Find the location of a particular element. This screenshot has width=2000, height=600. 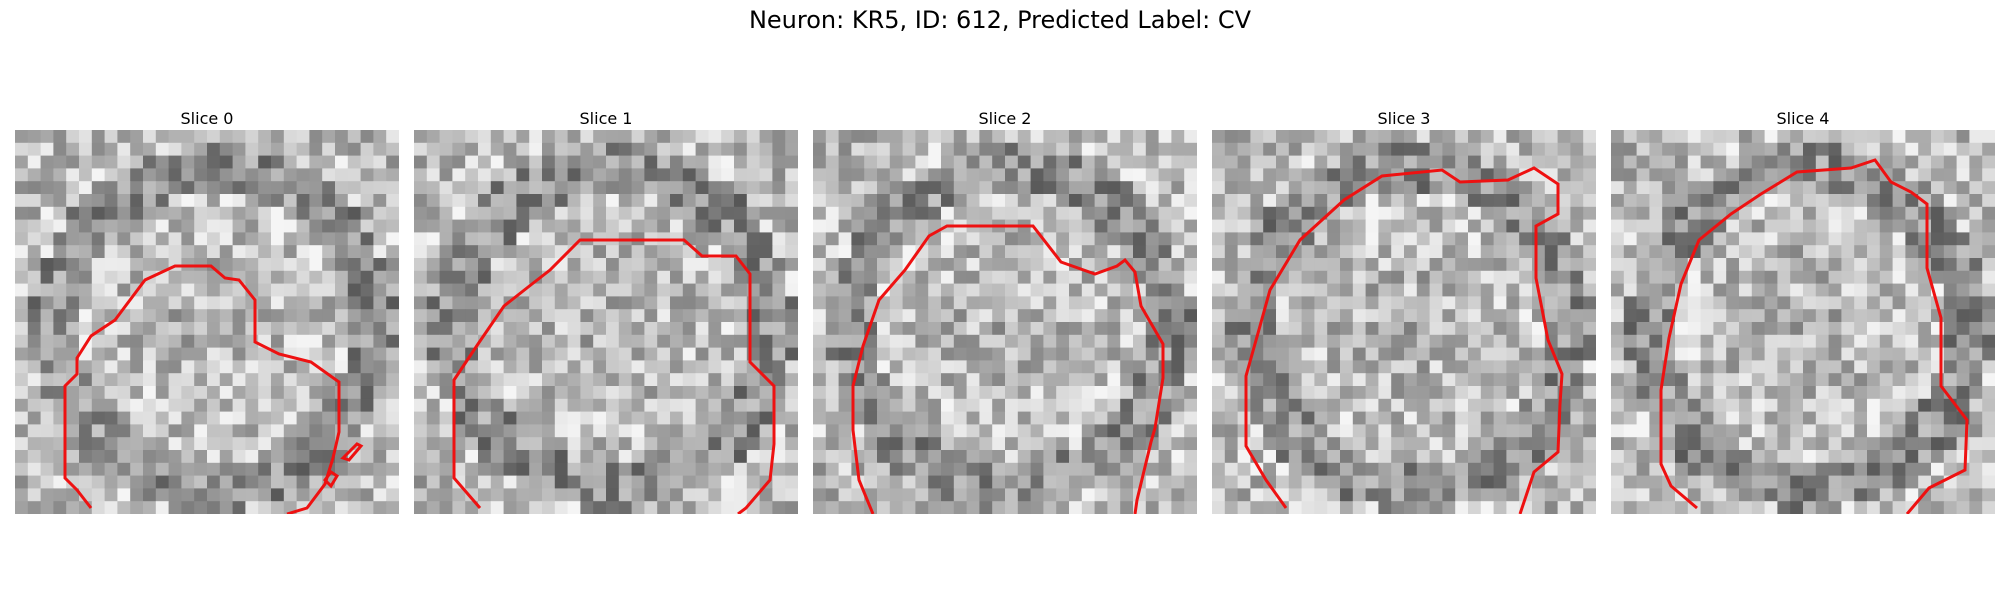

slice-panel-0: Slice 0 is located at coordinates (207, 311).